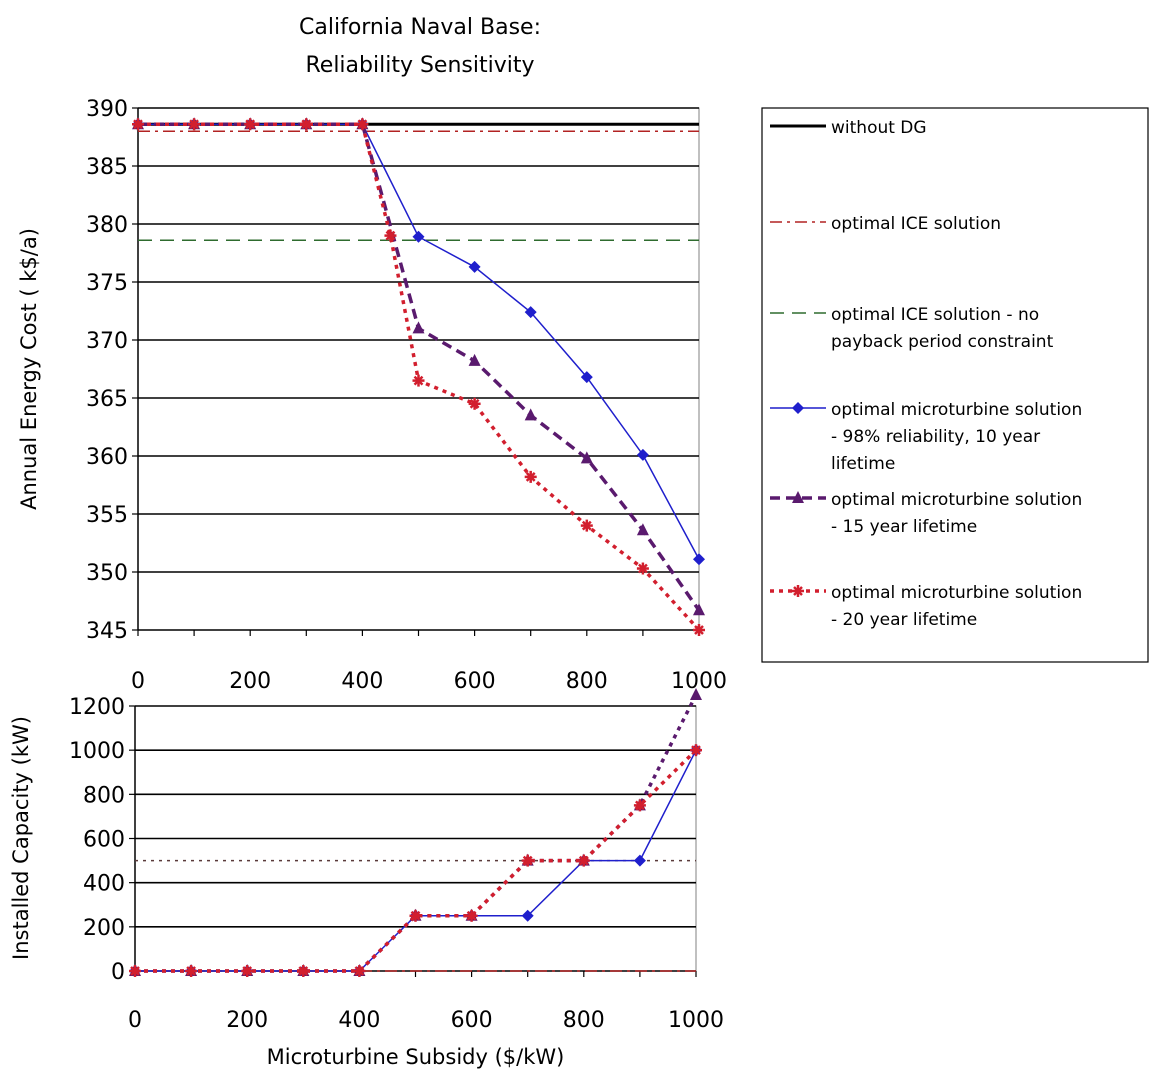  I want to click on y-tick-label: 365, so click(107, 399).